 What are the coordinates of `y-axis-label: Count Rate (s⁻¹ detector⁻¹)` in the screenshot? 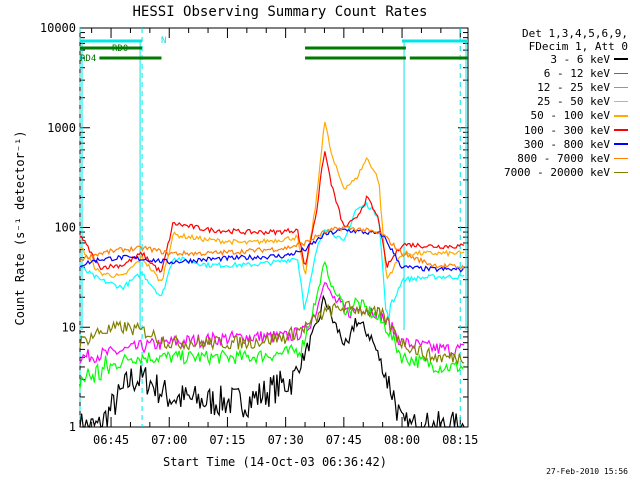 It's located at (20, 227).